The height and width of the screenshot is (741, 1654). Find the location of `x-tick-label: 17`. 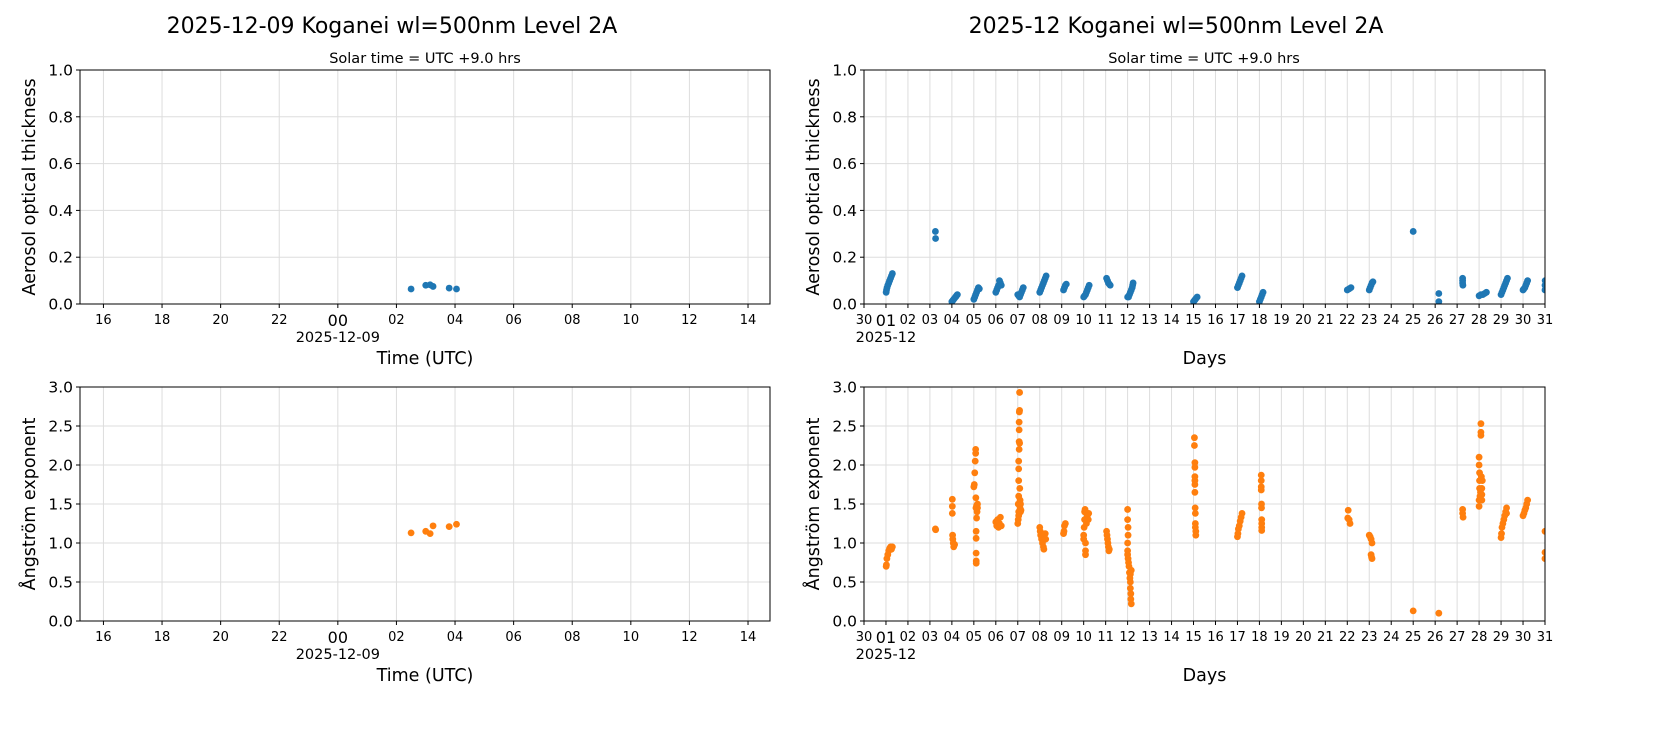

x-tick-label: 17 is located at coordinates (1237, 637).